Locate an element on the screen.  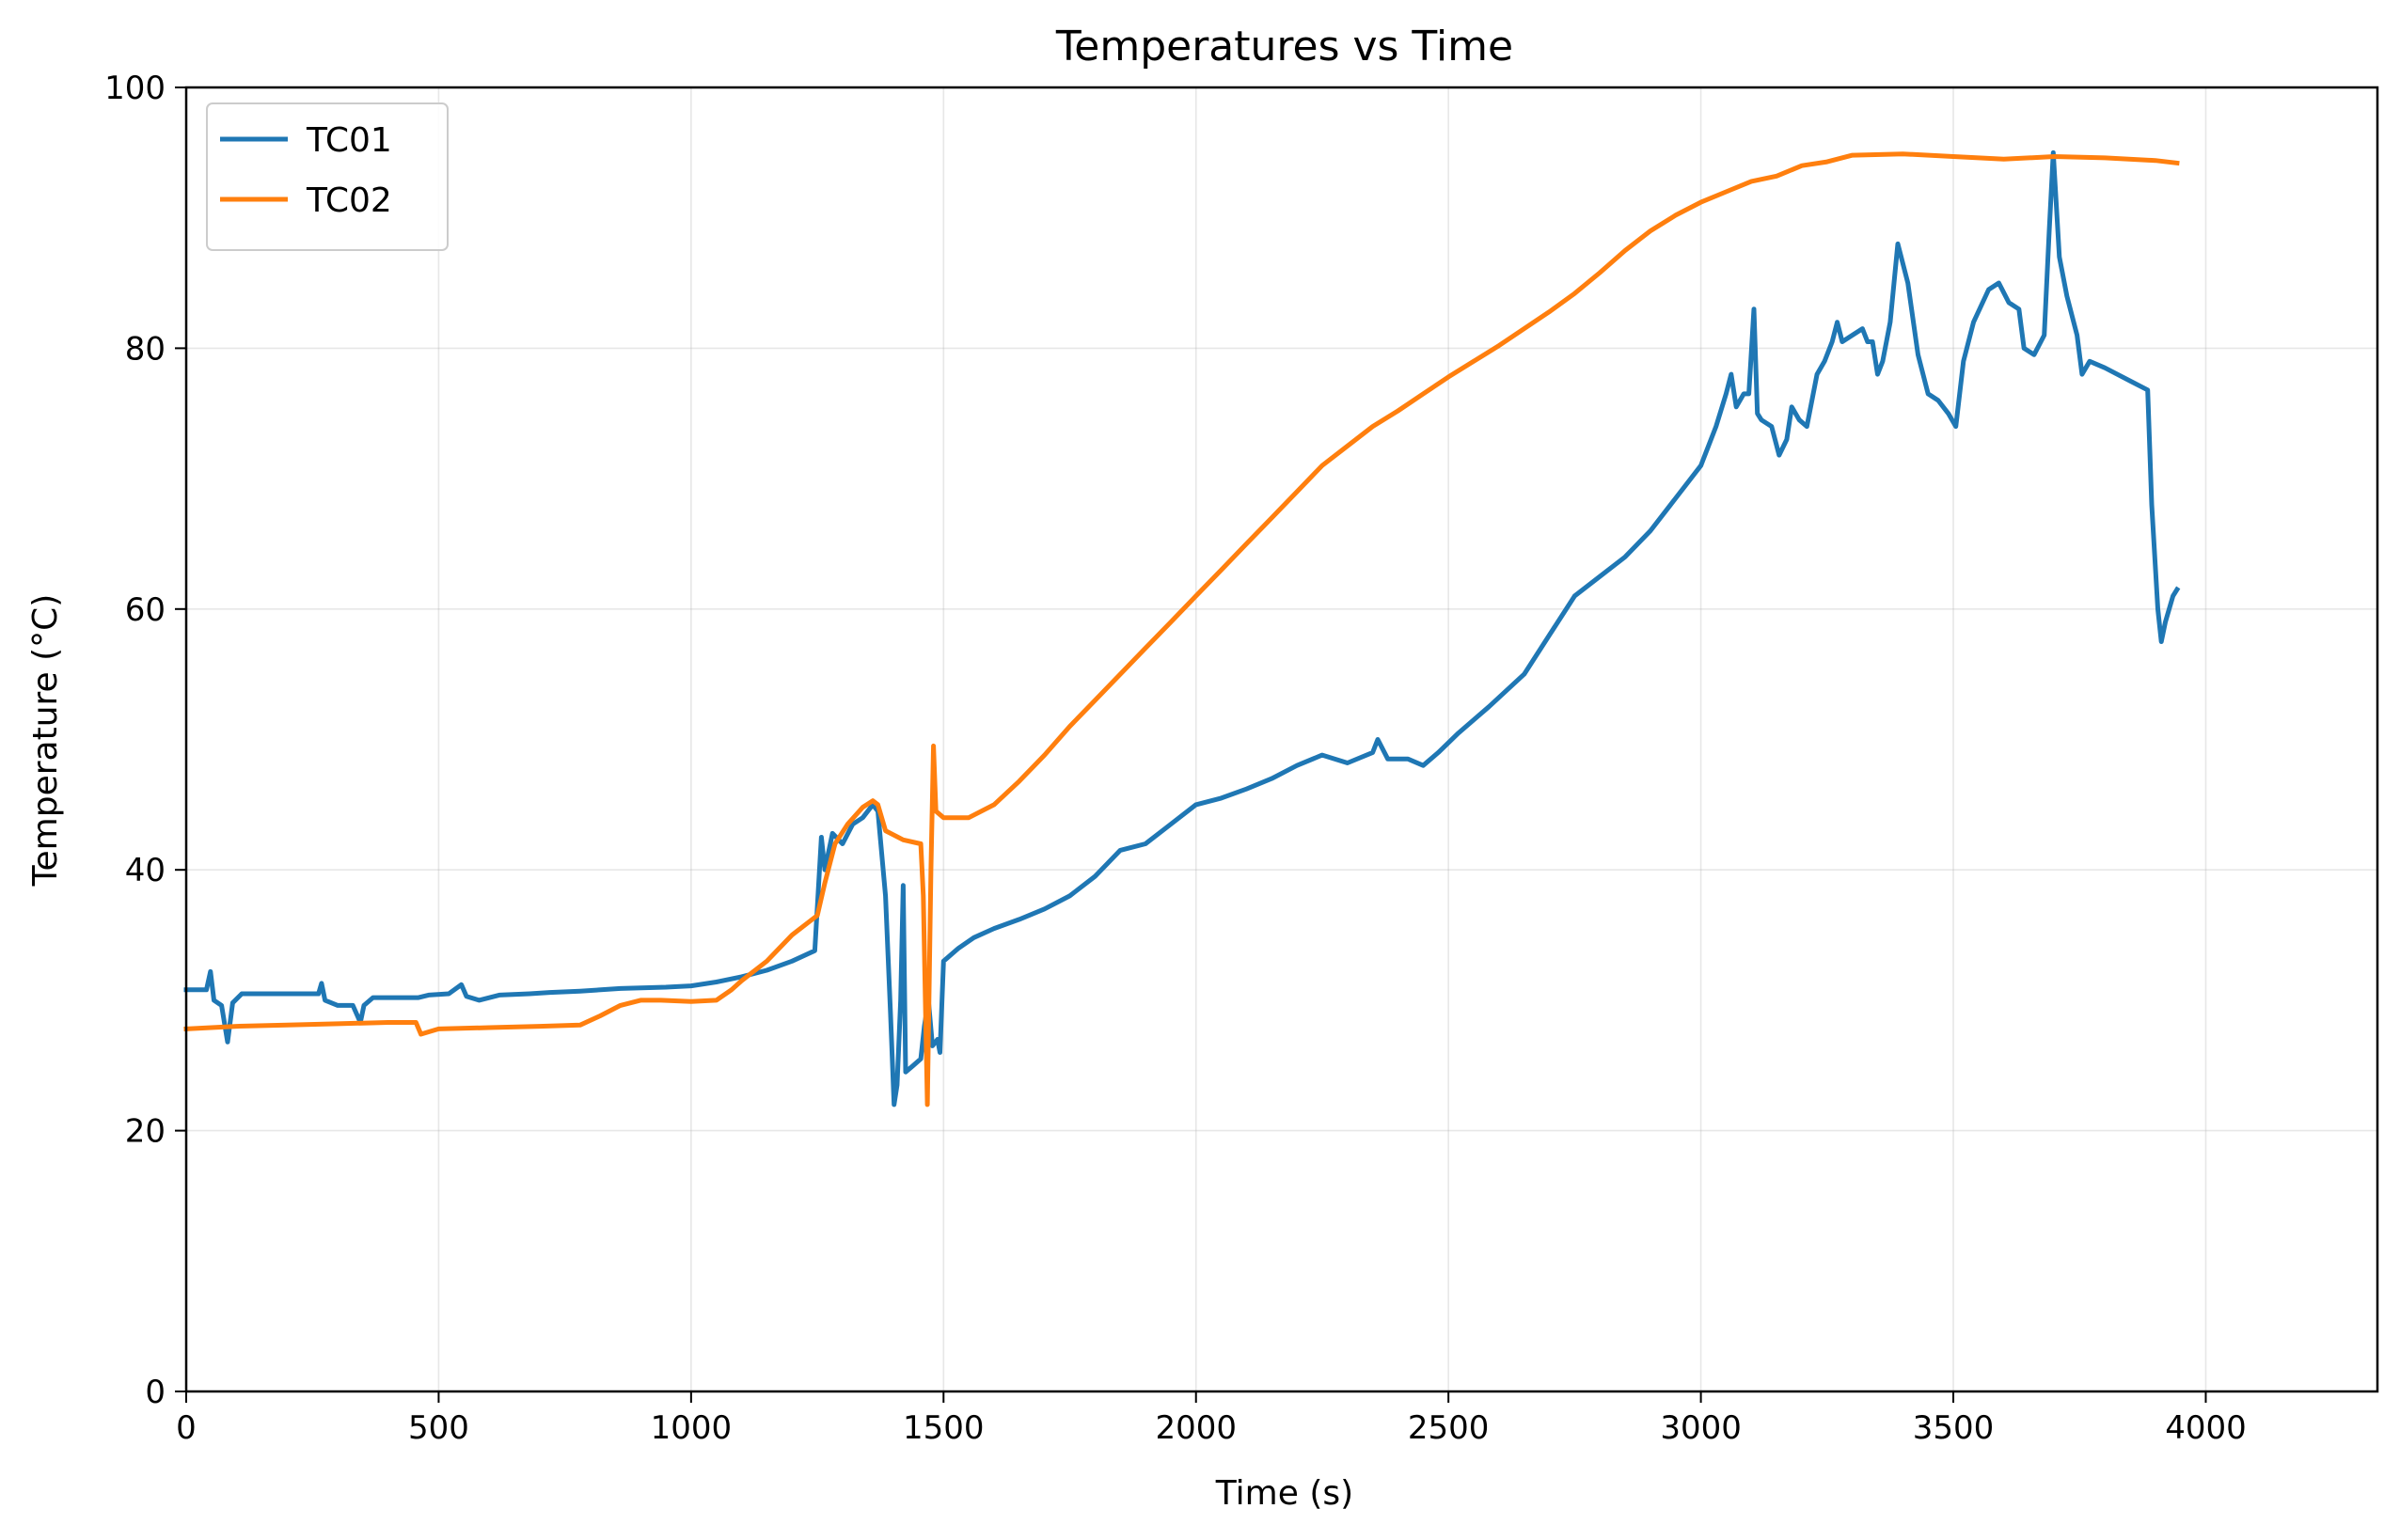
y-tick-label: 0 is located at coordinates (155, 1392).